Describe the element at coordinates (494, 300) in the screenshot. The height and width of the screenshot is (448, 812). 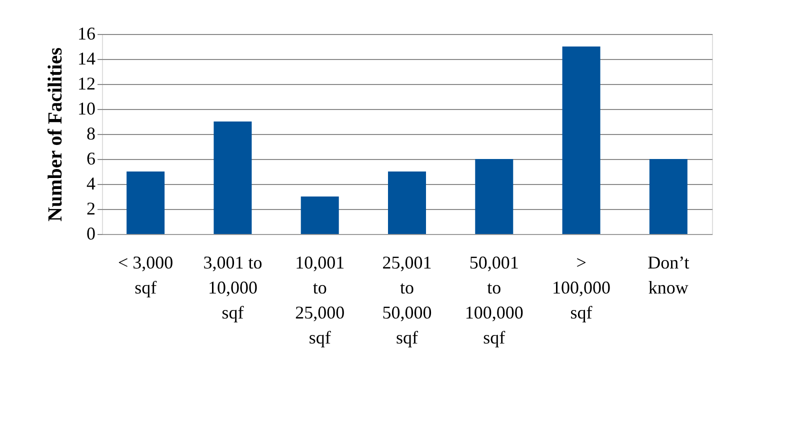
I see `x-tick-label: 50,001 to 100,000 sqf` at that location.